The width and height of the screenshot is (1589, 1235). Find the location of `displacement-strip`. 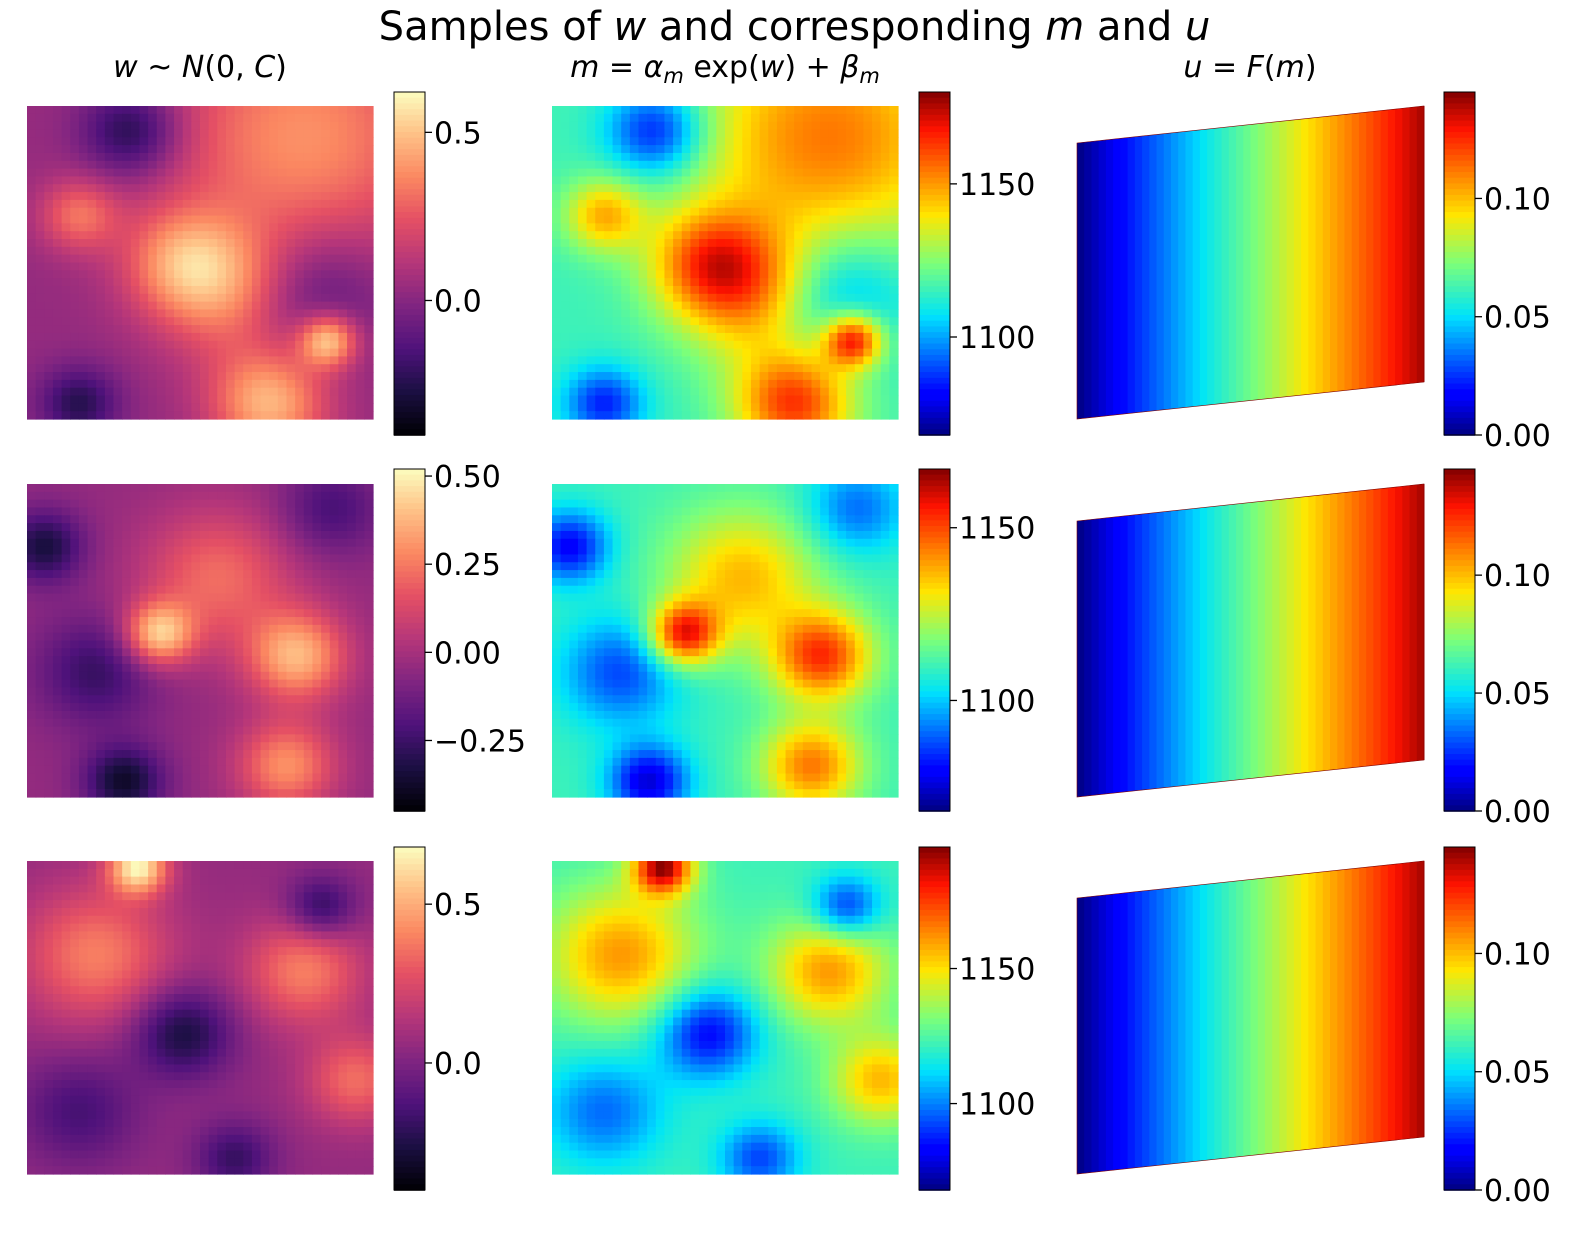

displacement-strip is located at coordinates (1334, 254).